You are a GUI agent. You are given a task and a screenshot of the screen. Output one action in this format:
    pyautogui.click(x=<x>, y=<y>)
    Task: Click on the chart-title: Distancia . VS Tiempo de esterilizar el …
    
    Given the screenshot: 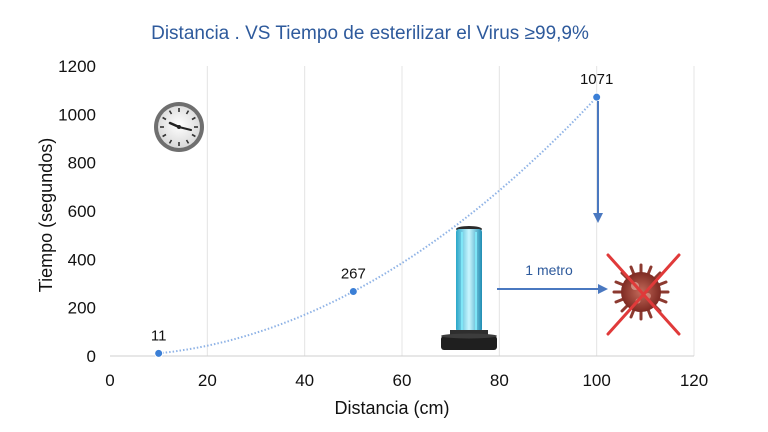 What is the action you would take?
    pyautogui.click(x=370, y=33)
    